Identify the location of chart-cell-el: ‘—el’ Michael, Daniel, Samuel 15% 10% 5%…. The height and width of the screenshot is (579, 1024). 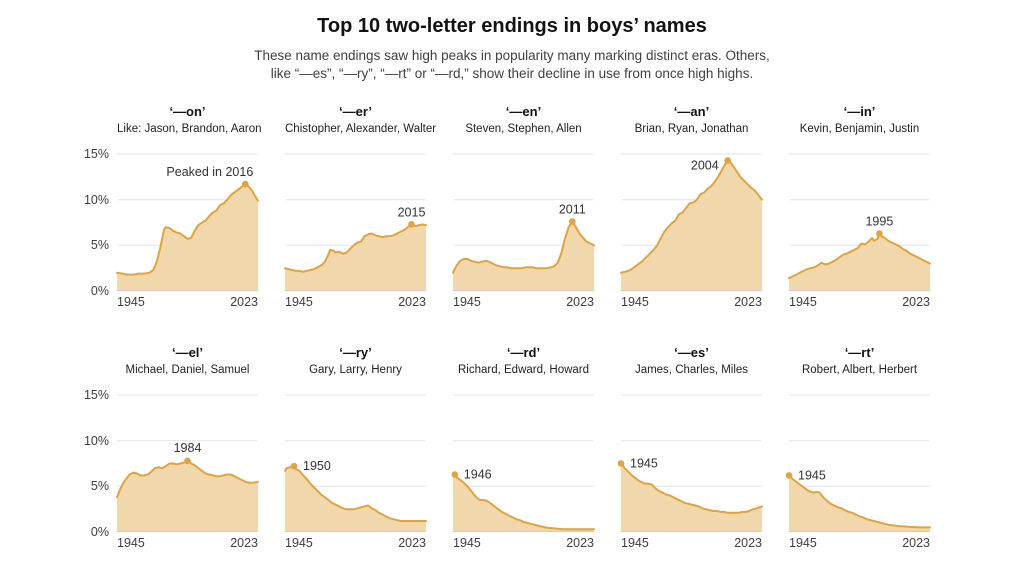
(171, 447).